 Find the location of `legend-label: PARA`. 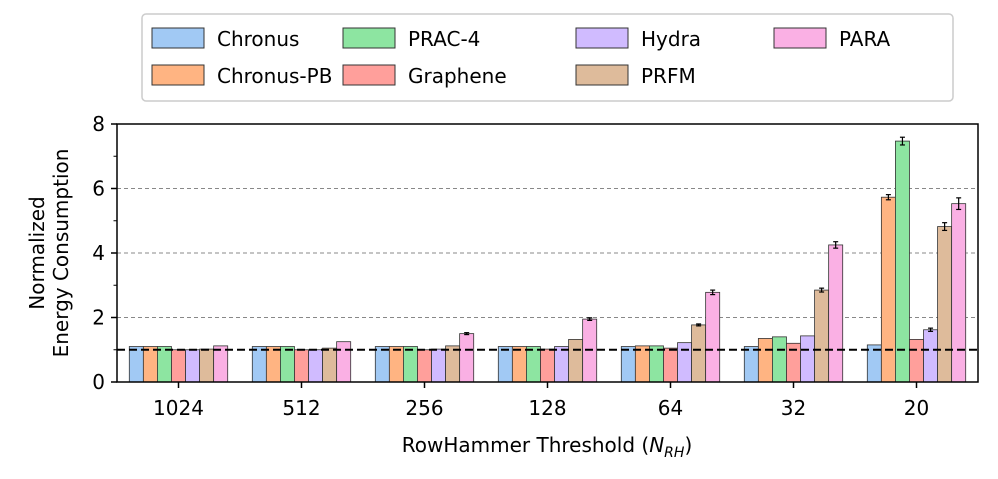

legend-label: PARA is located at coordinates (865, 39).